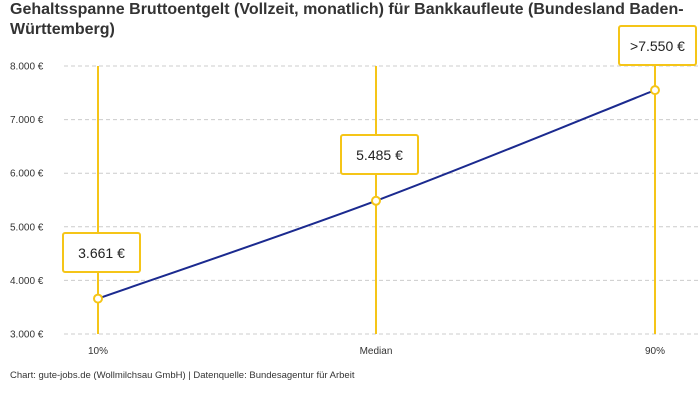 This screenshot has width=700, height=400. Describe the element at coordinates (27, 120) in the screenshot. I see `y-tick-label: 7.000 €` at that location.